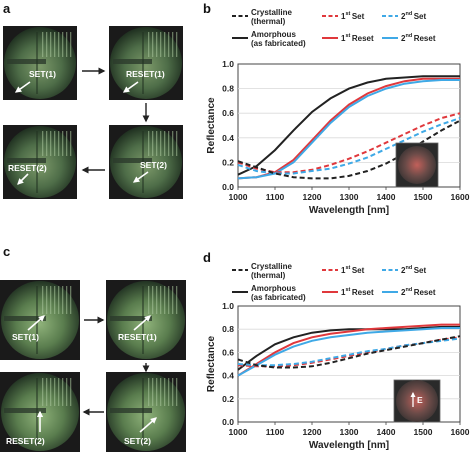 This screenshot has height=474, width=474. Describe the element at coordinates (349, 432) in the screenshot. I see `x-tick-label: 1300` at that location.